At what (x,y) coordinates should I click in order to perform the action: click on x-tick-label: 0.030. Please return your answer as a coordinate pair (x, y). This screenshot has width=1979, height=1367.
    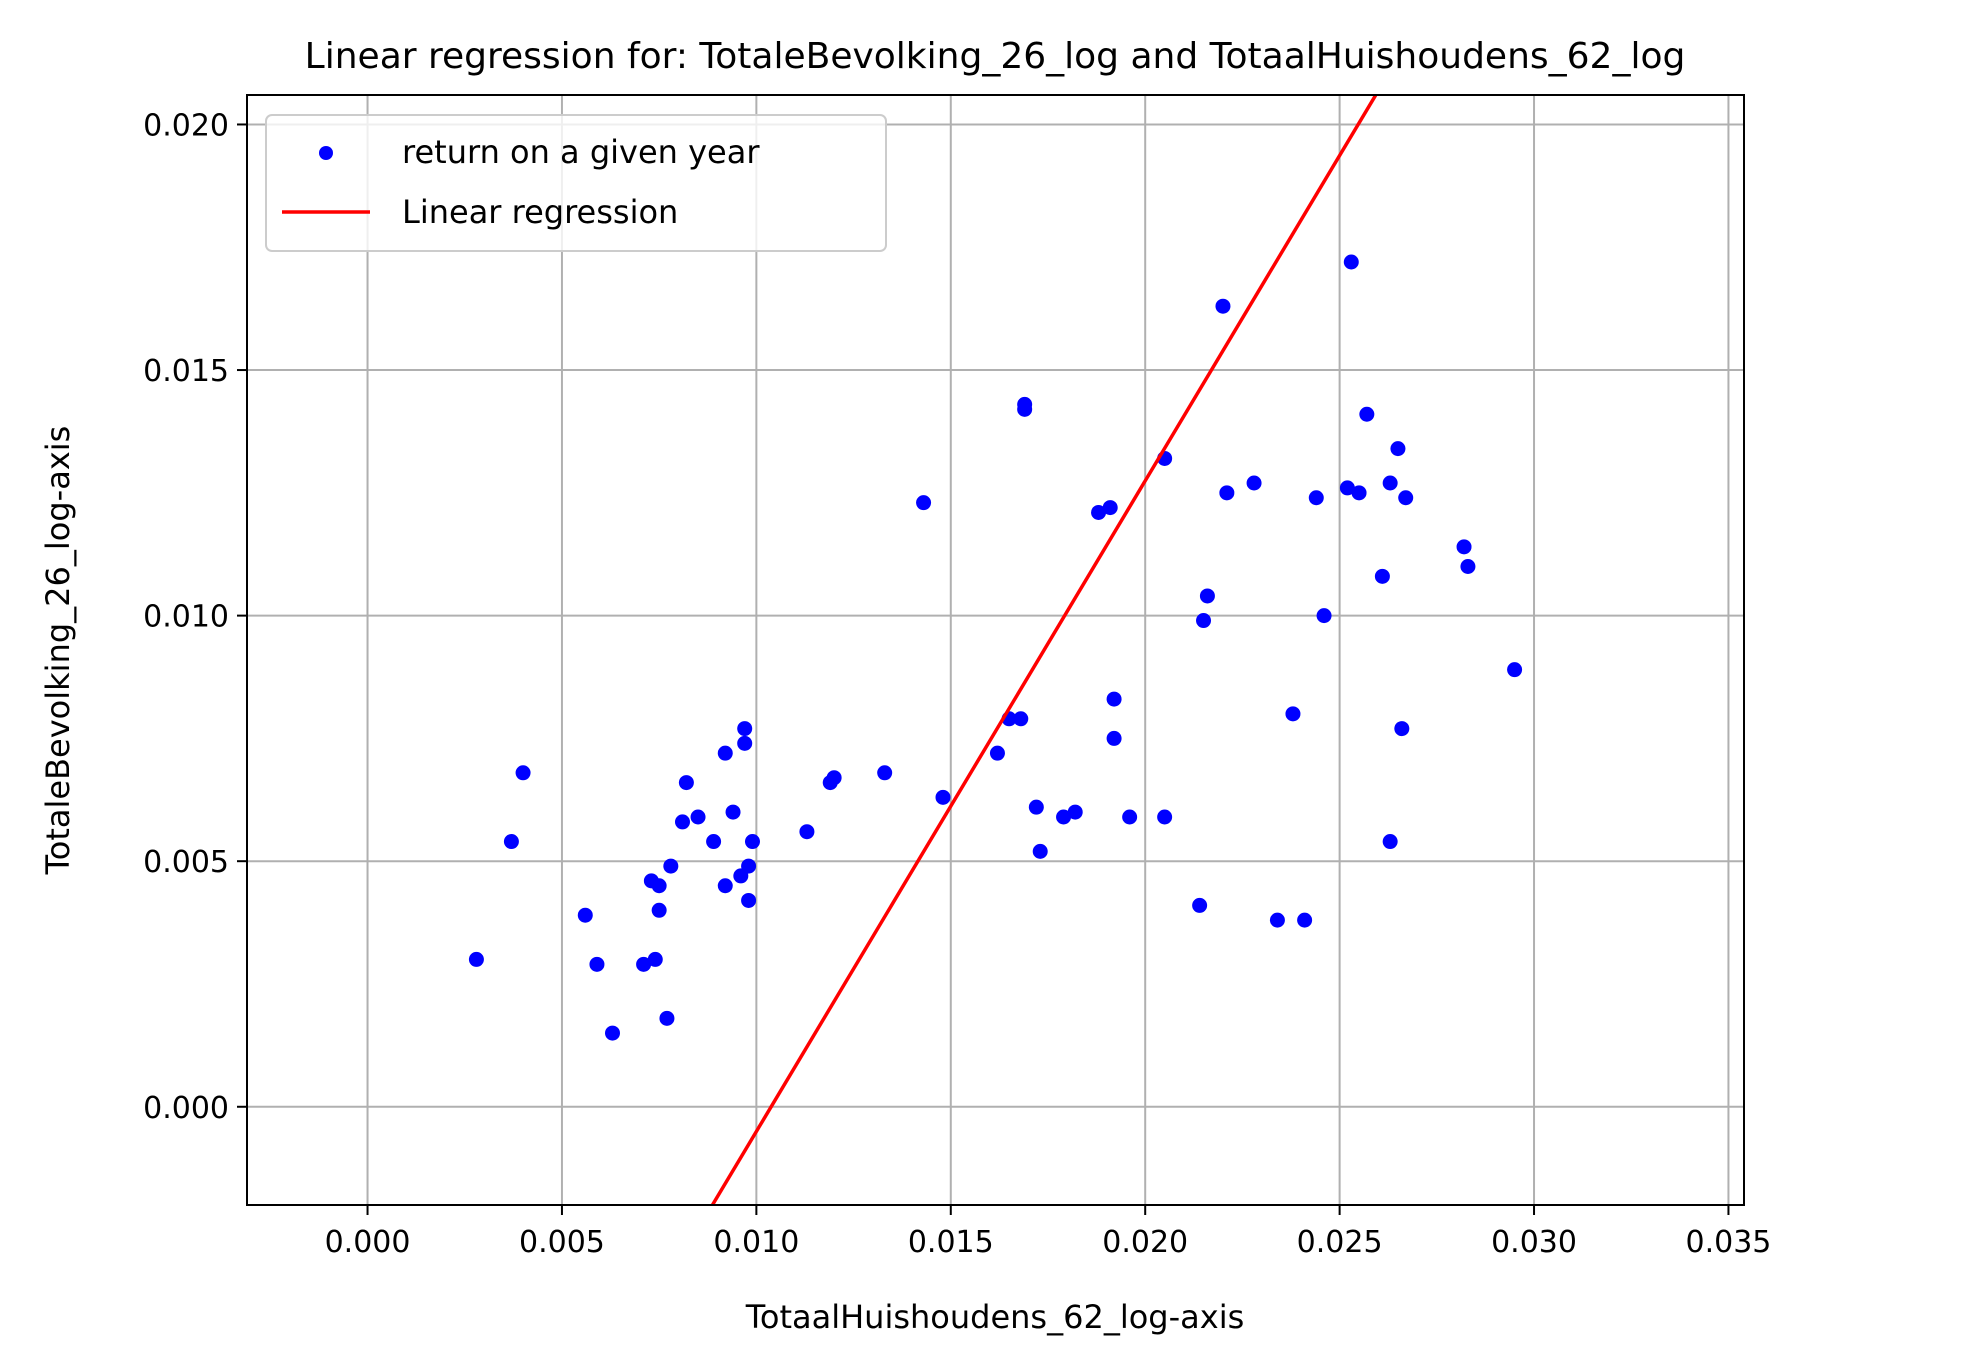
    Looking at the image, I should click on (1534, 1242).